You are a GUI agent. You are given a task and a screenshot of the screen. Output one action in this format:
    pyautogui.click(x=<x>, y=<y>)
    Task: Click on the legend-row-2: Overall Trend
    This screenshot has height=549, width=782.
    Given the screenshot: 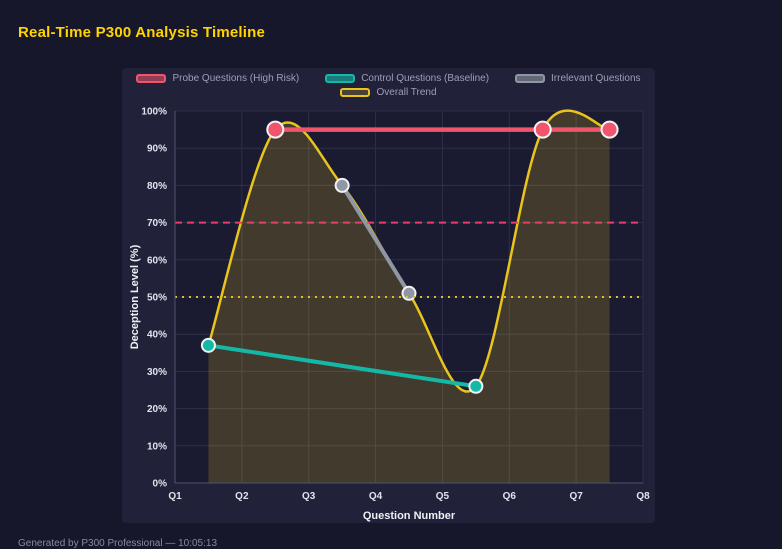 What is the action you would take?
    pyautogui.click(x=388, y=92)
    